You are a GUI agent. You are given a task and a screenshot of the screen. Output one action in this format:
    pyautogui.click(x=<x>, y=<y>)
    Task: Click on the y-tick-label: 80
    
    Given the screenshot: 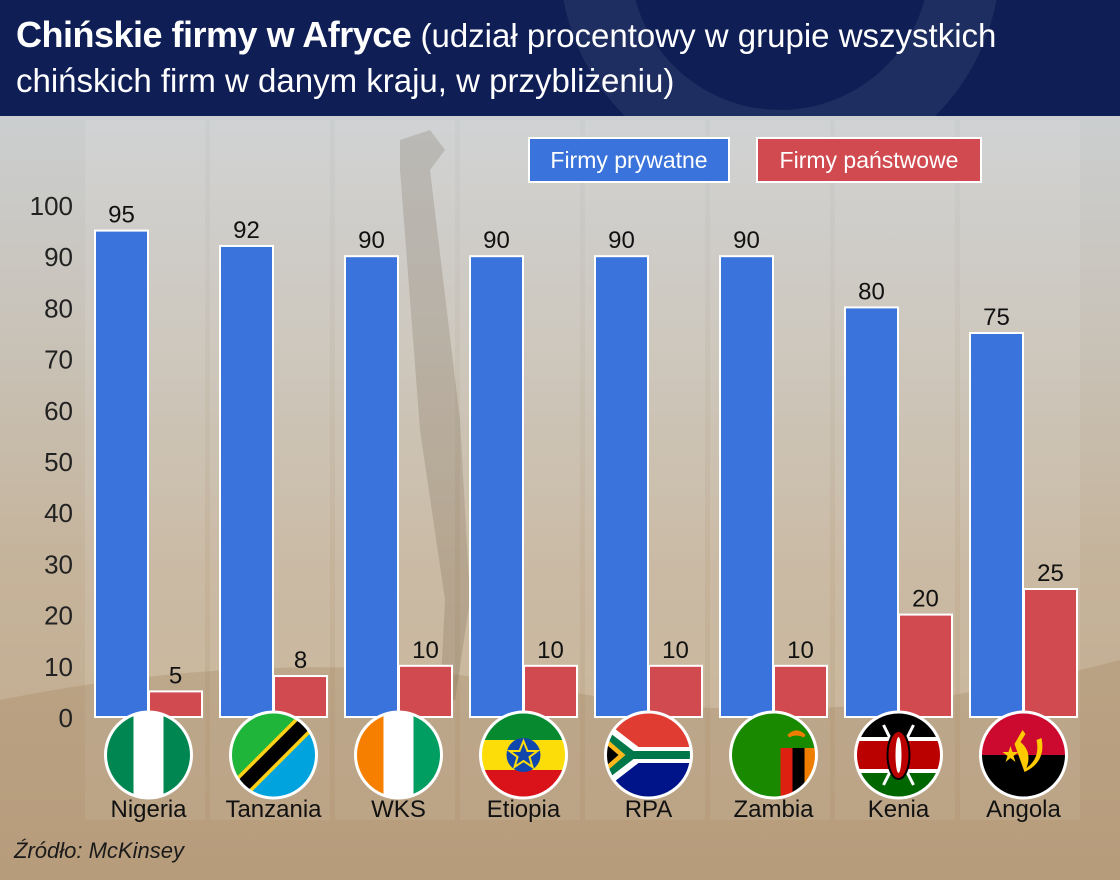 What is the action you would take?
    pyautogui.click(x=58, y=308)
    